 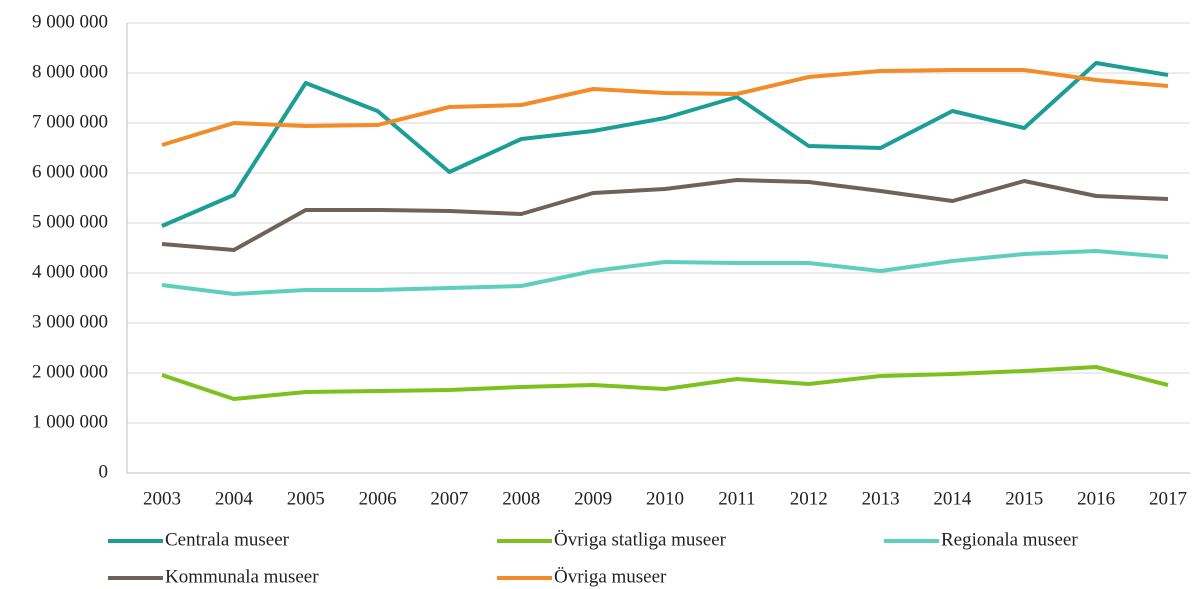 I want to click on x-tick-label: 2008, so click(x=521, y=498).